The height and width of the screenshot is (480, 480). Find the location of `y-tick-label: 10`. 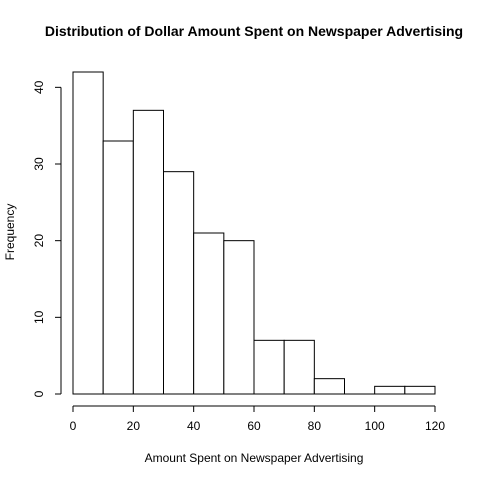

y-tick-label: 10 is located at coordinates (39, 317).